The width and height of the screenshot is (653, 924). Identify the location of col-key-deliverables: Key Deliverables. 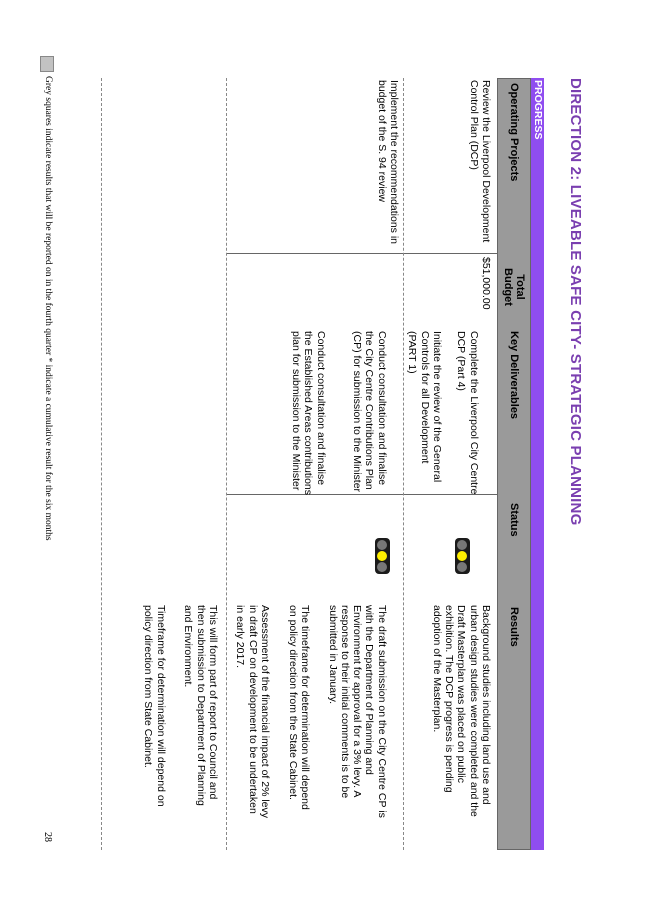
(514, 375).